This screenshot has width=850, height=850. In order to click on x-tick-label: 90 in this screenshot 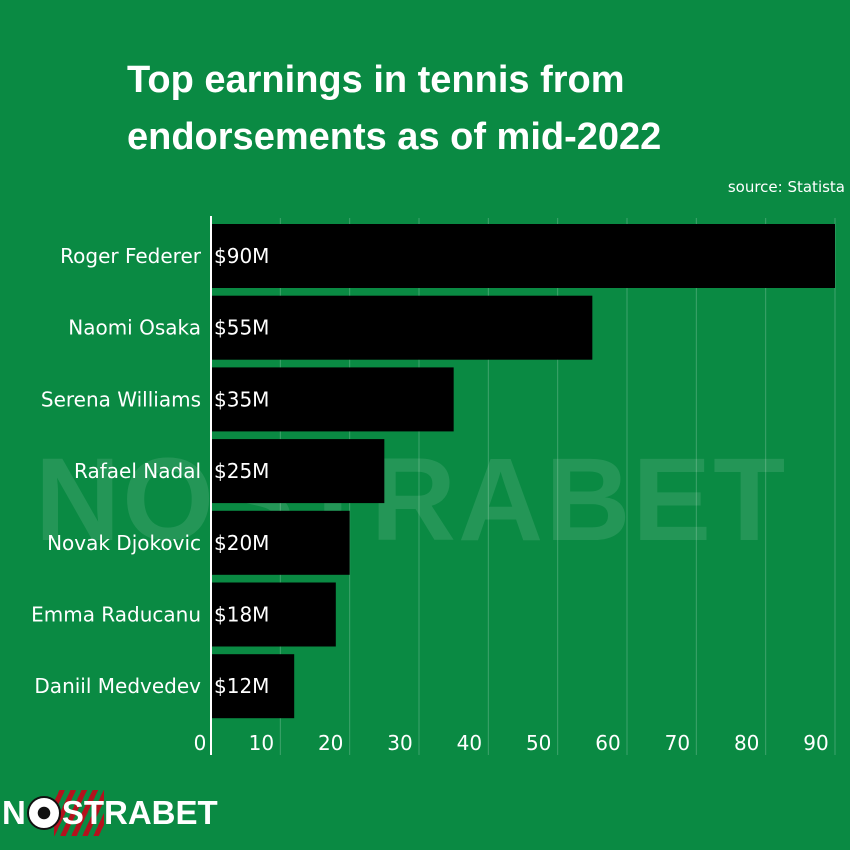, I will do `click(815, 743)`.